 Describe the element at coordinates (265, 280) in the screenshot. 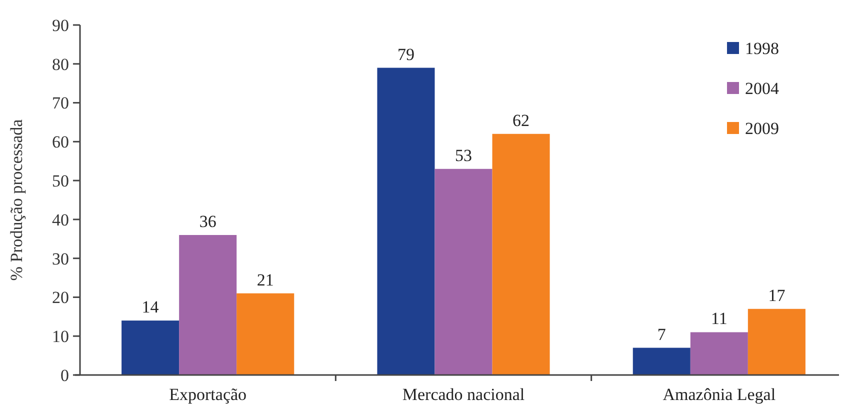

I see `data-label: 21` at that location.